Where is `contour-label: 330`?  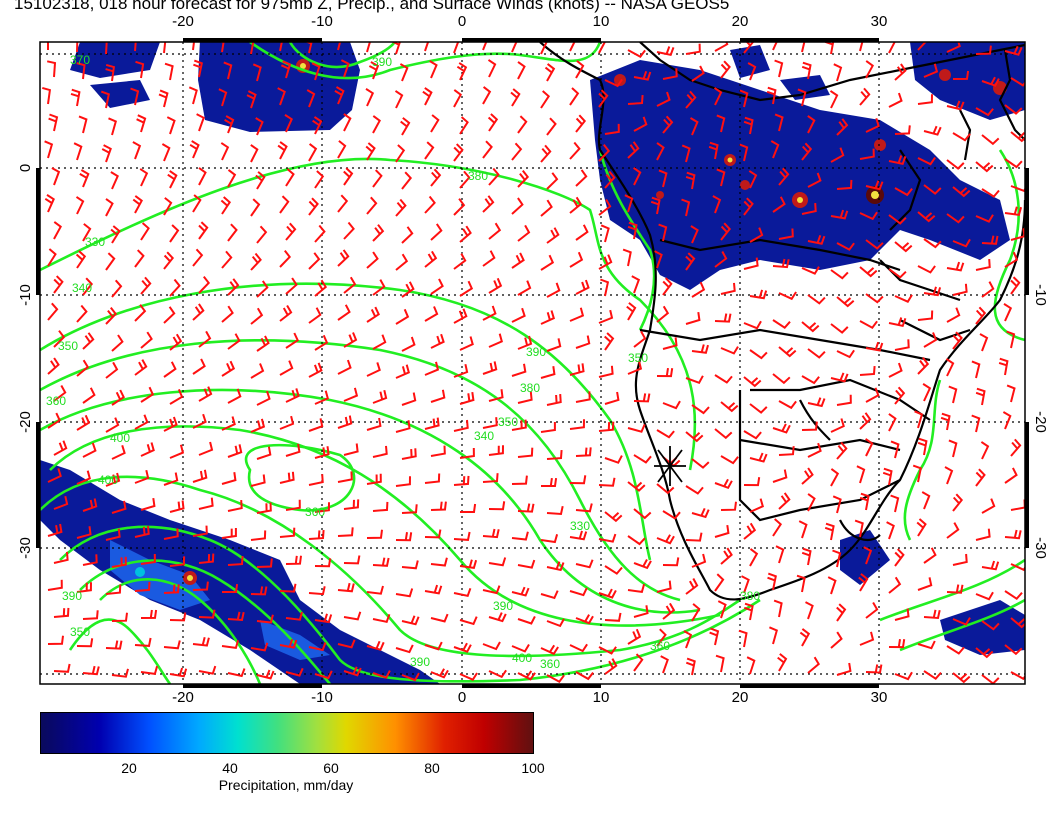 contour-label: 330 is located at coordinates (580, 526).